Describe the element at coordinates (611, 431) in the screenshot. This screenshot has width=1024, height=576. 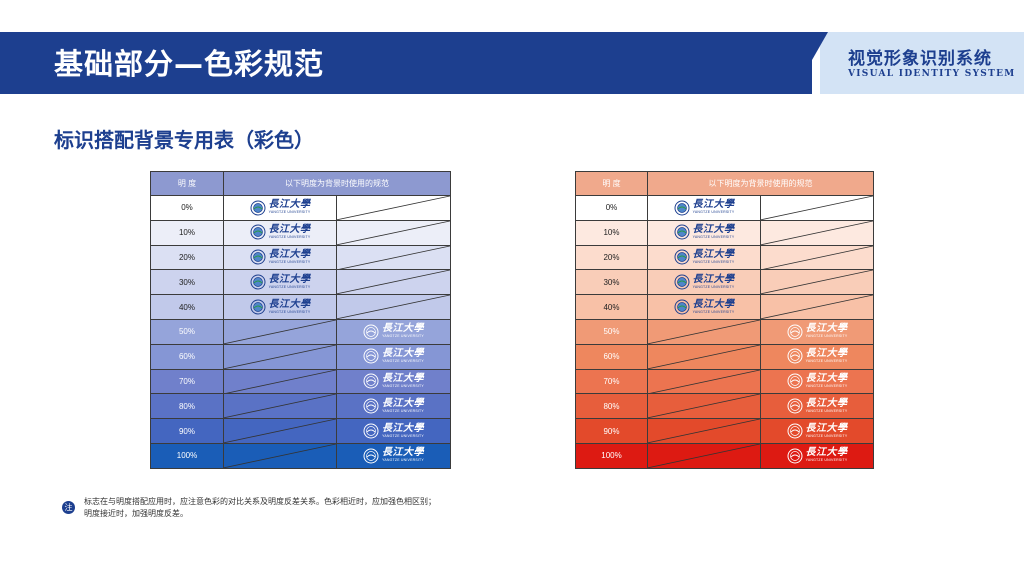
I see `brightness-level: 90%` at that location.